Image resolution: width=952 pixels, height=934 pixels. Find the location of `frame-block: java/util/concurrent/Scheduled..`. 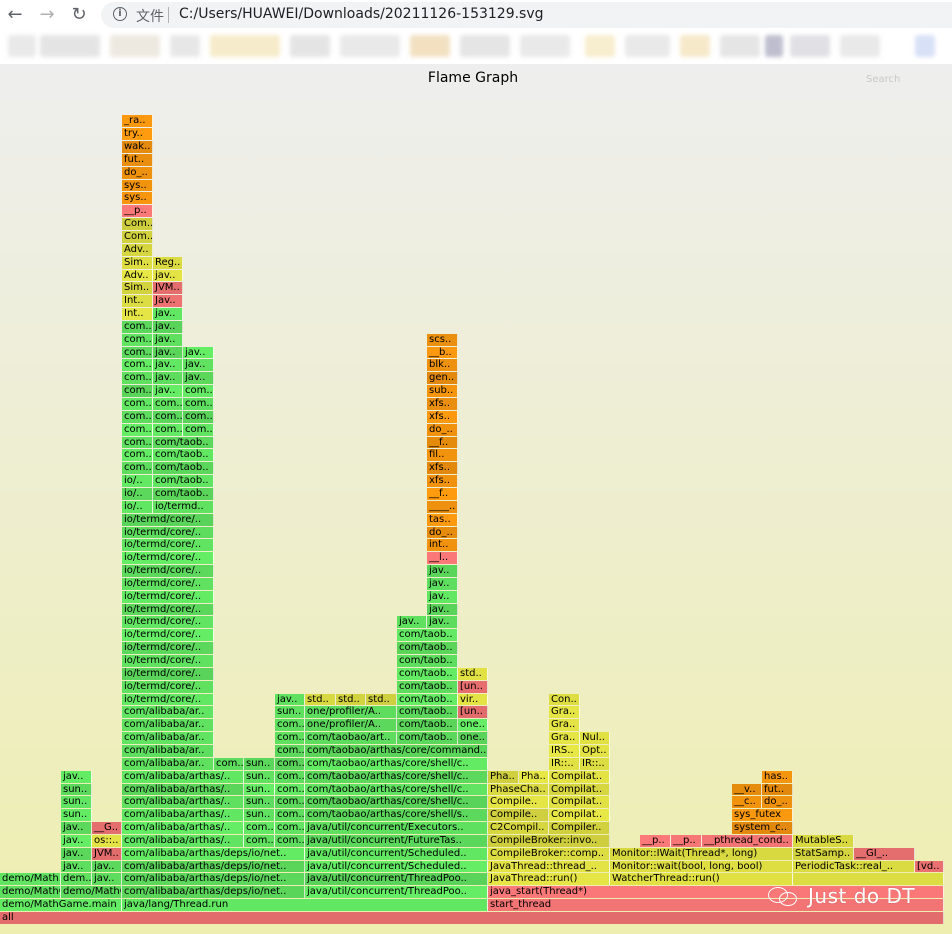

frame-block: java/util/concurrent/Scheduled.. is located at coordinates (396, 866).